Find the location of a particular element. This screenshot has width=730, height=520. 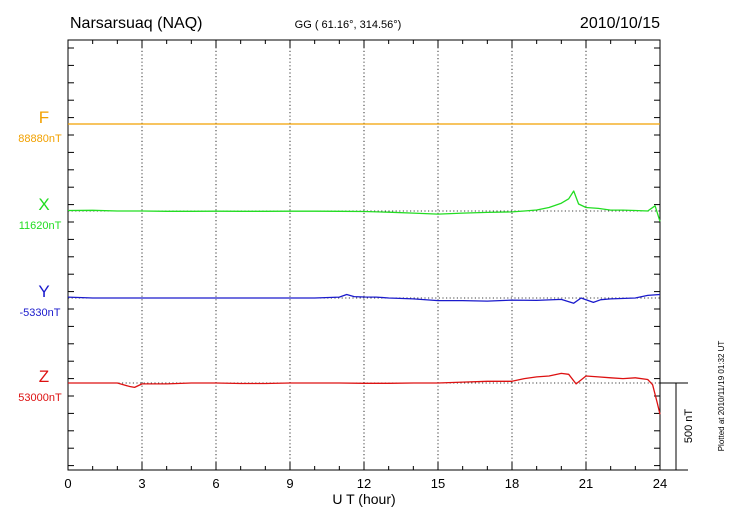

scale-bar-label: 500 nT is located at coordinates (689, 426).